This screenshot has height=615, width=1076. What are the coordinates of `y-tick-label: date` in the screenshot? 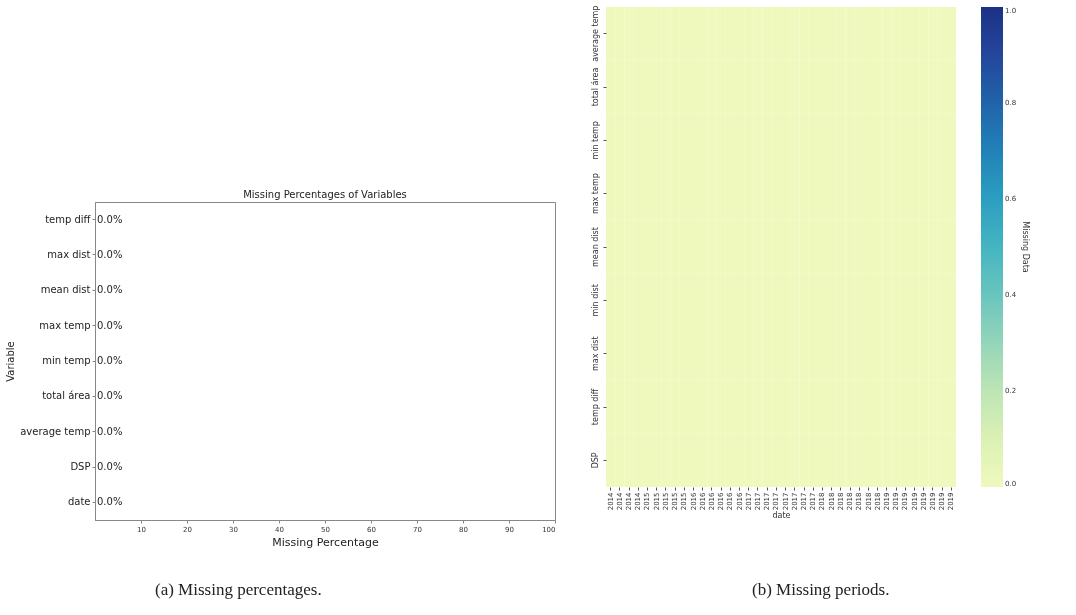 It's located at (79, 502).